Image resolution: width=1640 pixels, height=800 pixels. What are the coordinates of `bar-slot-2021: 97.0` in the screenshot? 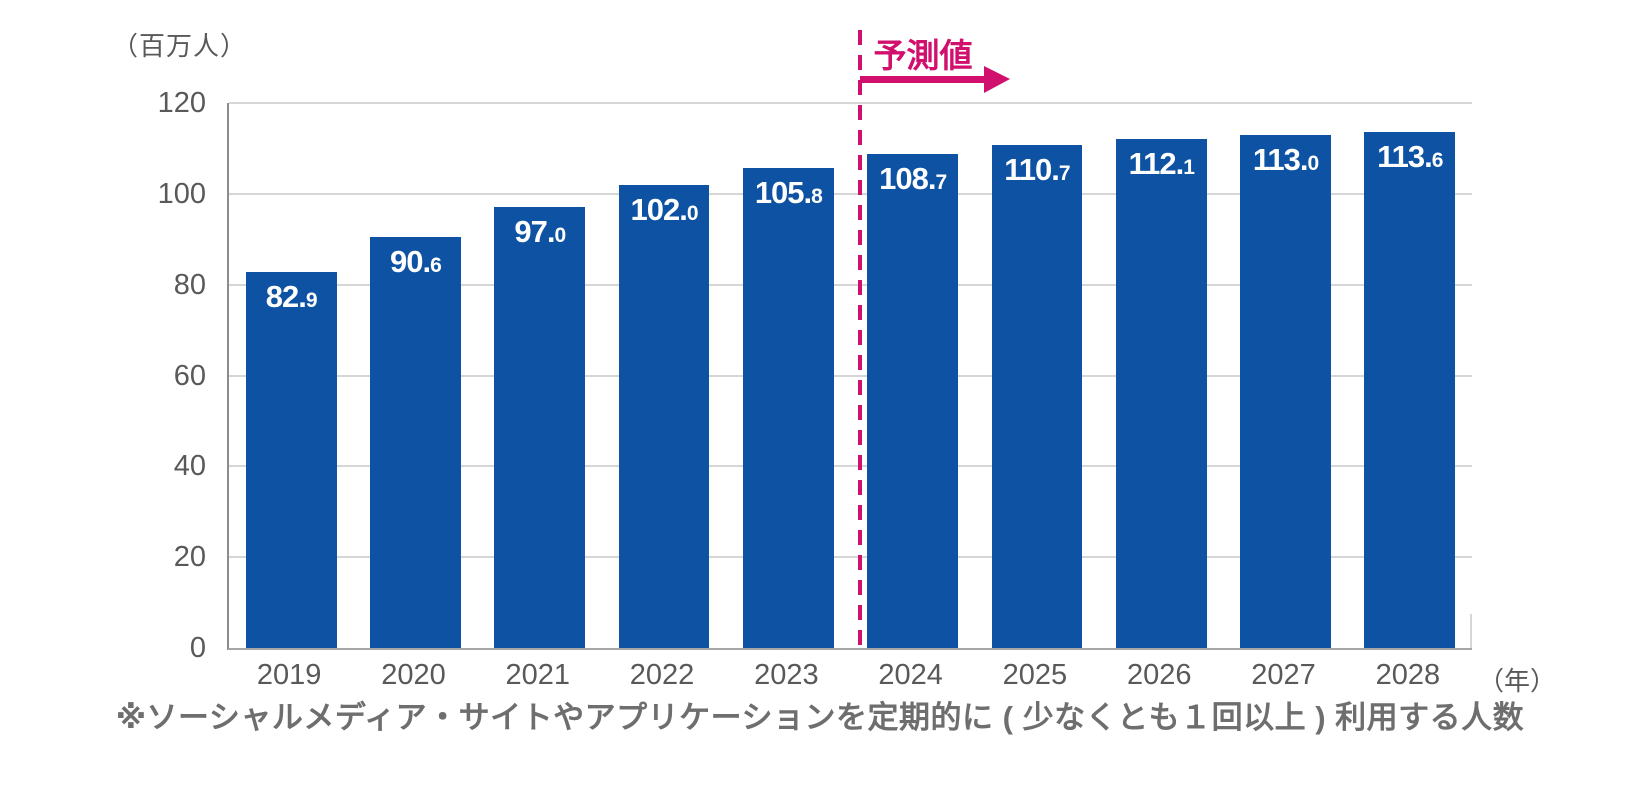 It's located at (540, 375).